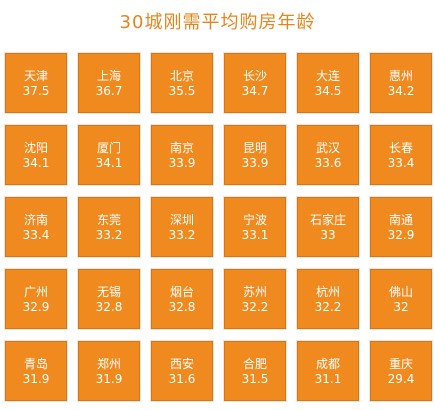 The width and height of the screenshot is (435, 410). What do you see at coordinates (400, 219) in the screenshot?
I see `city-name: 南通` at bounding box center [400, 219].